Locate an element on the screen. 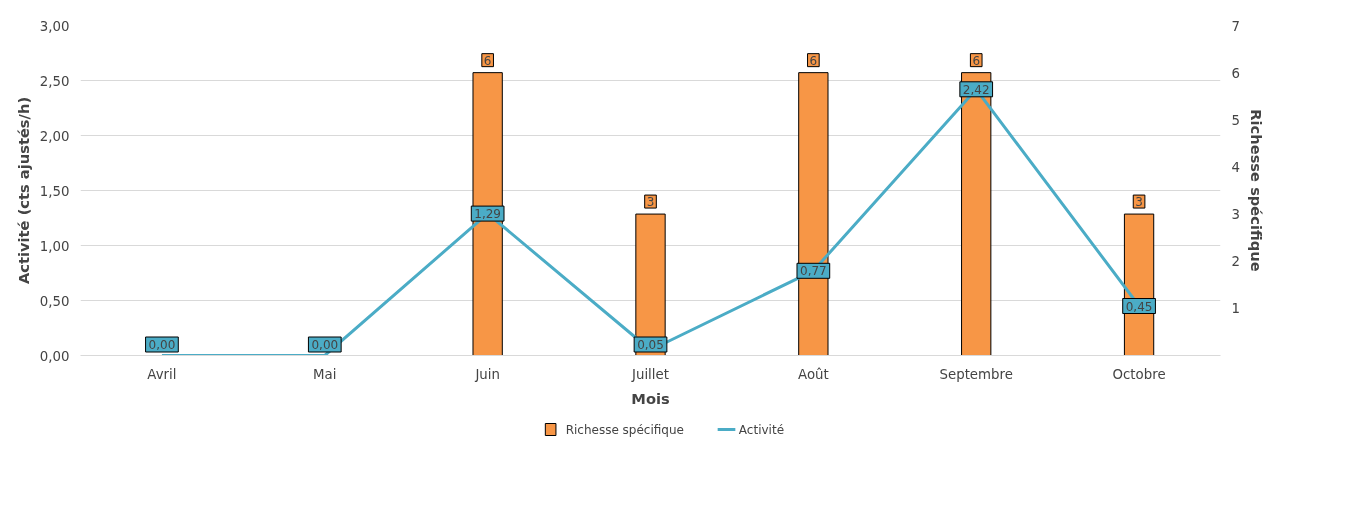 The width and height of the screenshot is (1364, 531). y-tick-label: 0,00 is located at coordinates (54, 356).